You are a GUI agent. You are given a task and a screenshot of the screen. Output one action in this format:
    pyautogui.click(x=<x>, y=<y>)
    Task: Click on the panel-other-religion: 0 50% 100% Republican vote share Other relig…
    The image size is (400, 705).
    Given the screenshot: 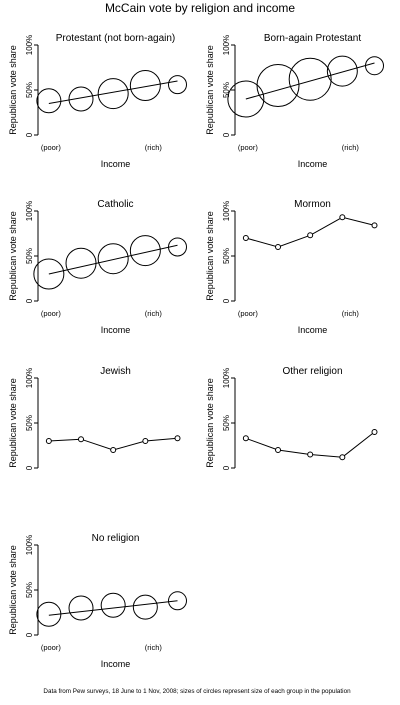 What is the action you would take?
    pyautogui.click(x=291, y=418)
    